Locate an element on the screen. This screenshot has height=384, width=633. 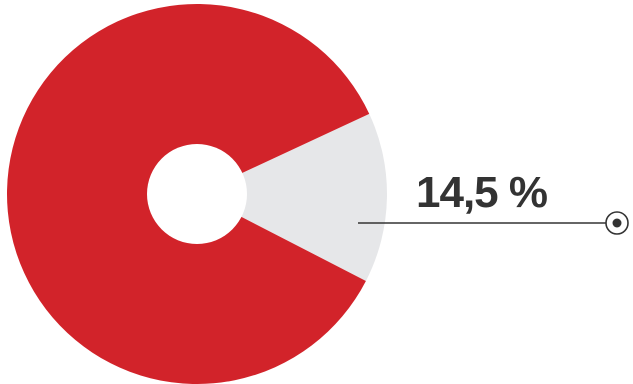
donut-hole is located at coordinates (197, 194).